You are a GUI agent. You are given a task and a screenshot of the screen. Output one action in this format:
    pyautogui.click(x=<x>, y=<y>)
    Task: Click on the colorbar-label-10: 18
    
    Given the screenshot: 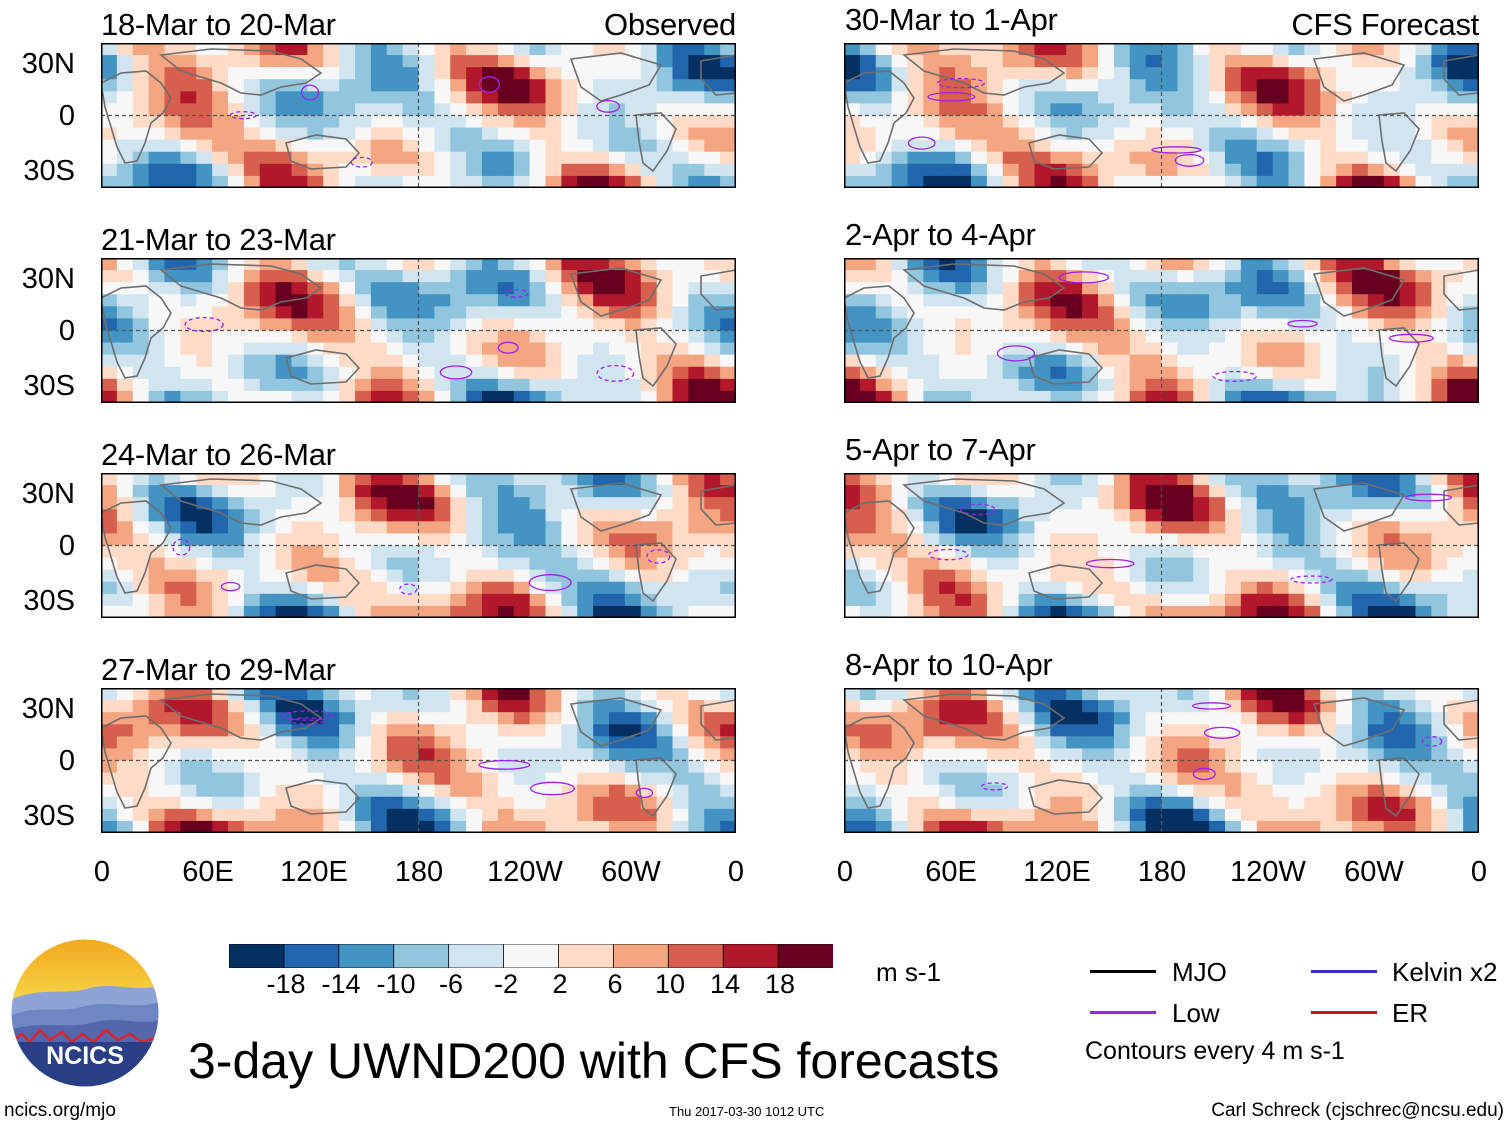 What is the action you would take?
    pyautogui.click(x=780, y=984)
    